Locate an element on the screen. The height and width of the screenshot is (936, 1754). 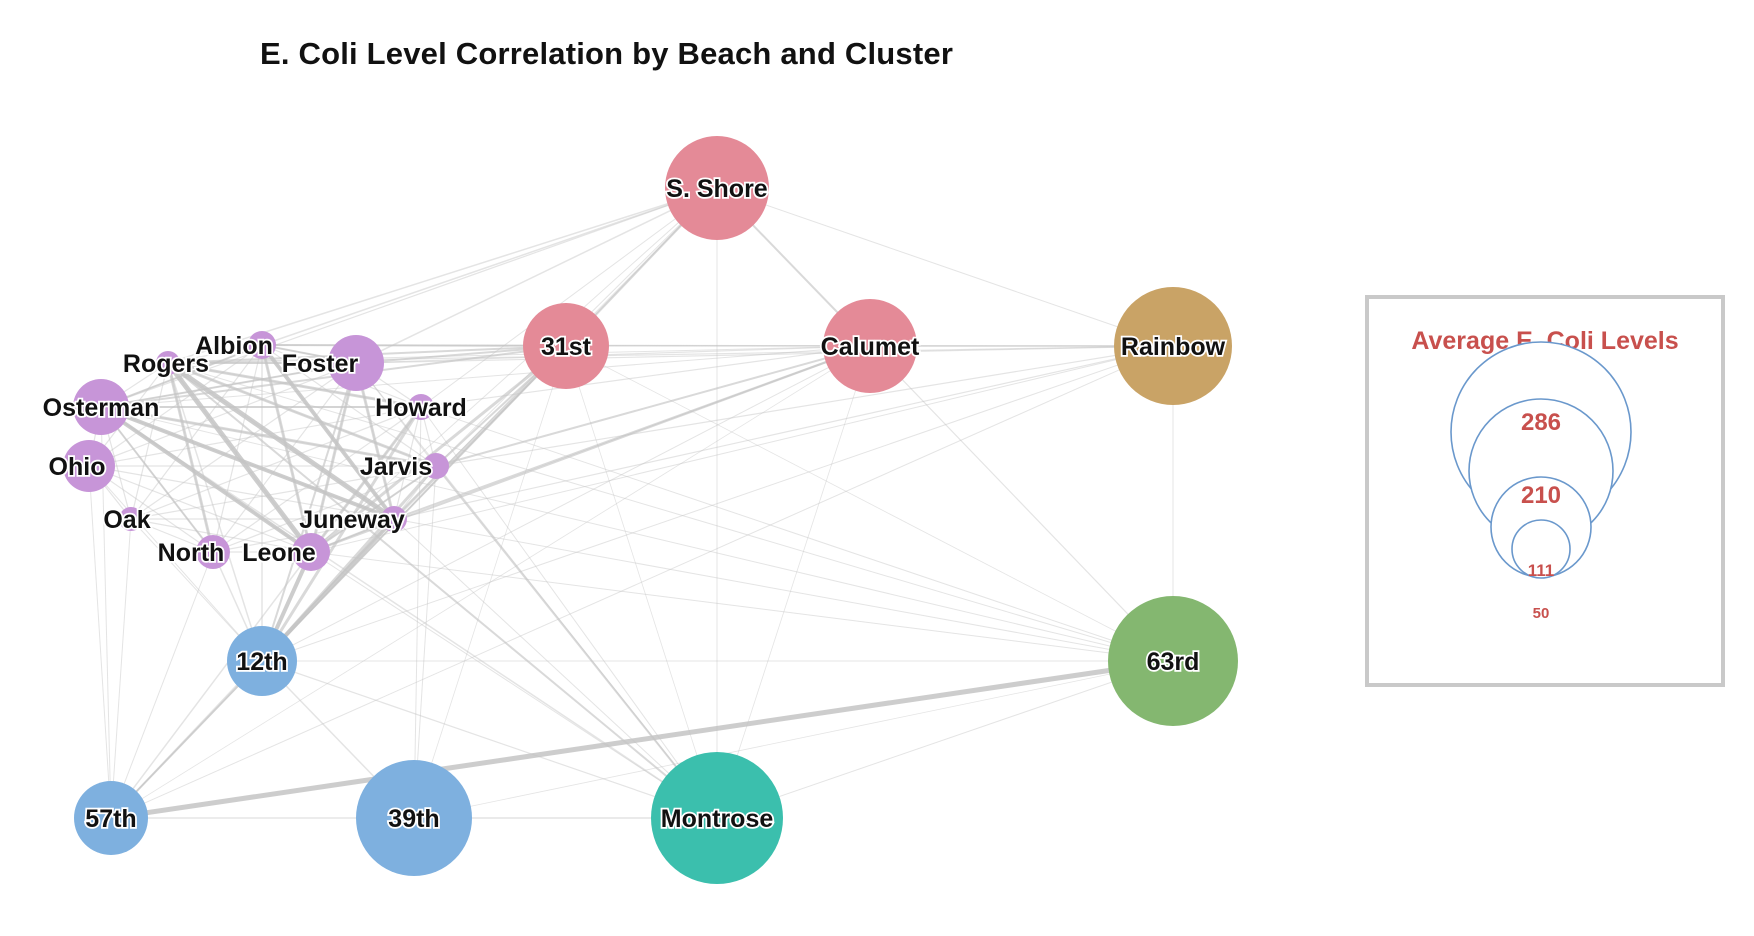
node-label-albion: Albion is located at coordinates (234, 346).